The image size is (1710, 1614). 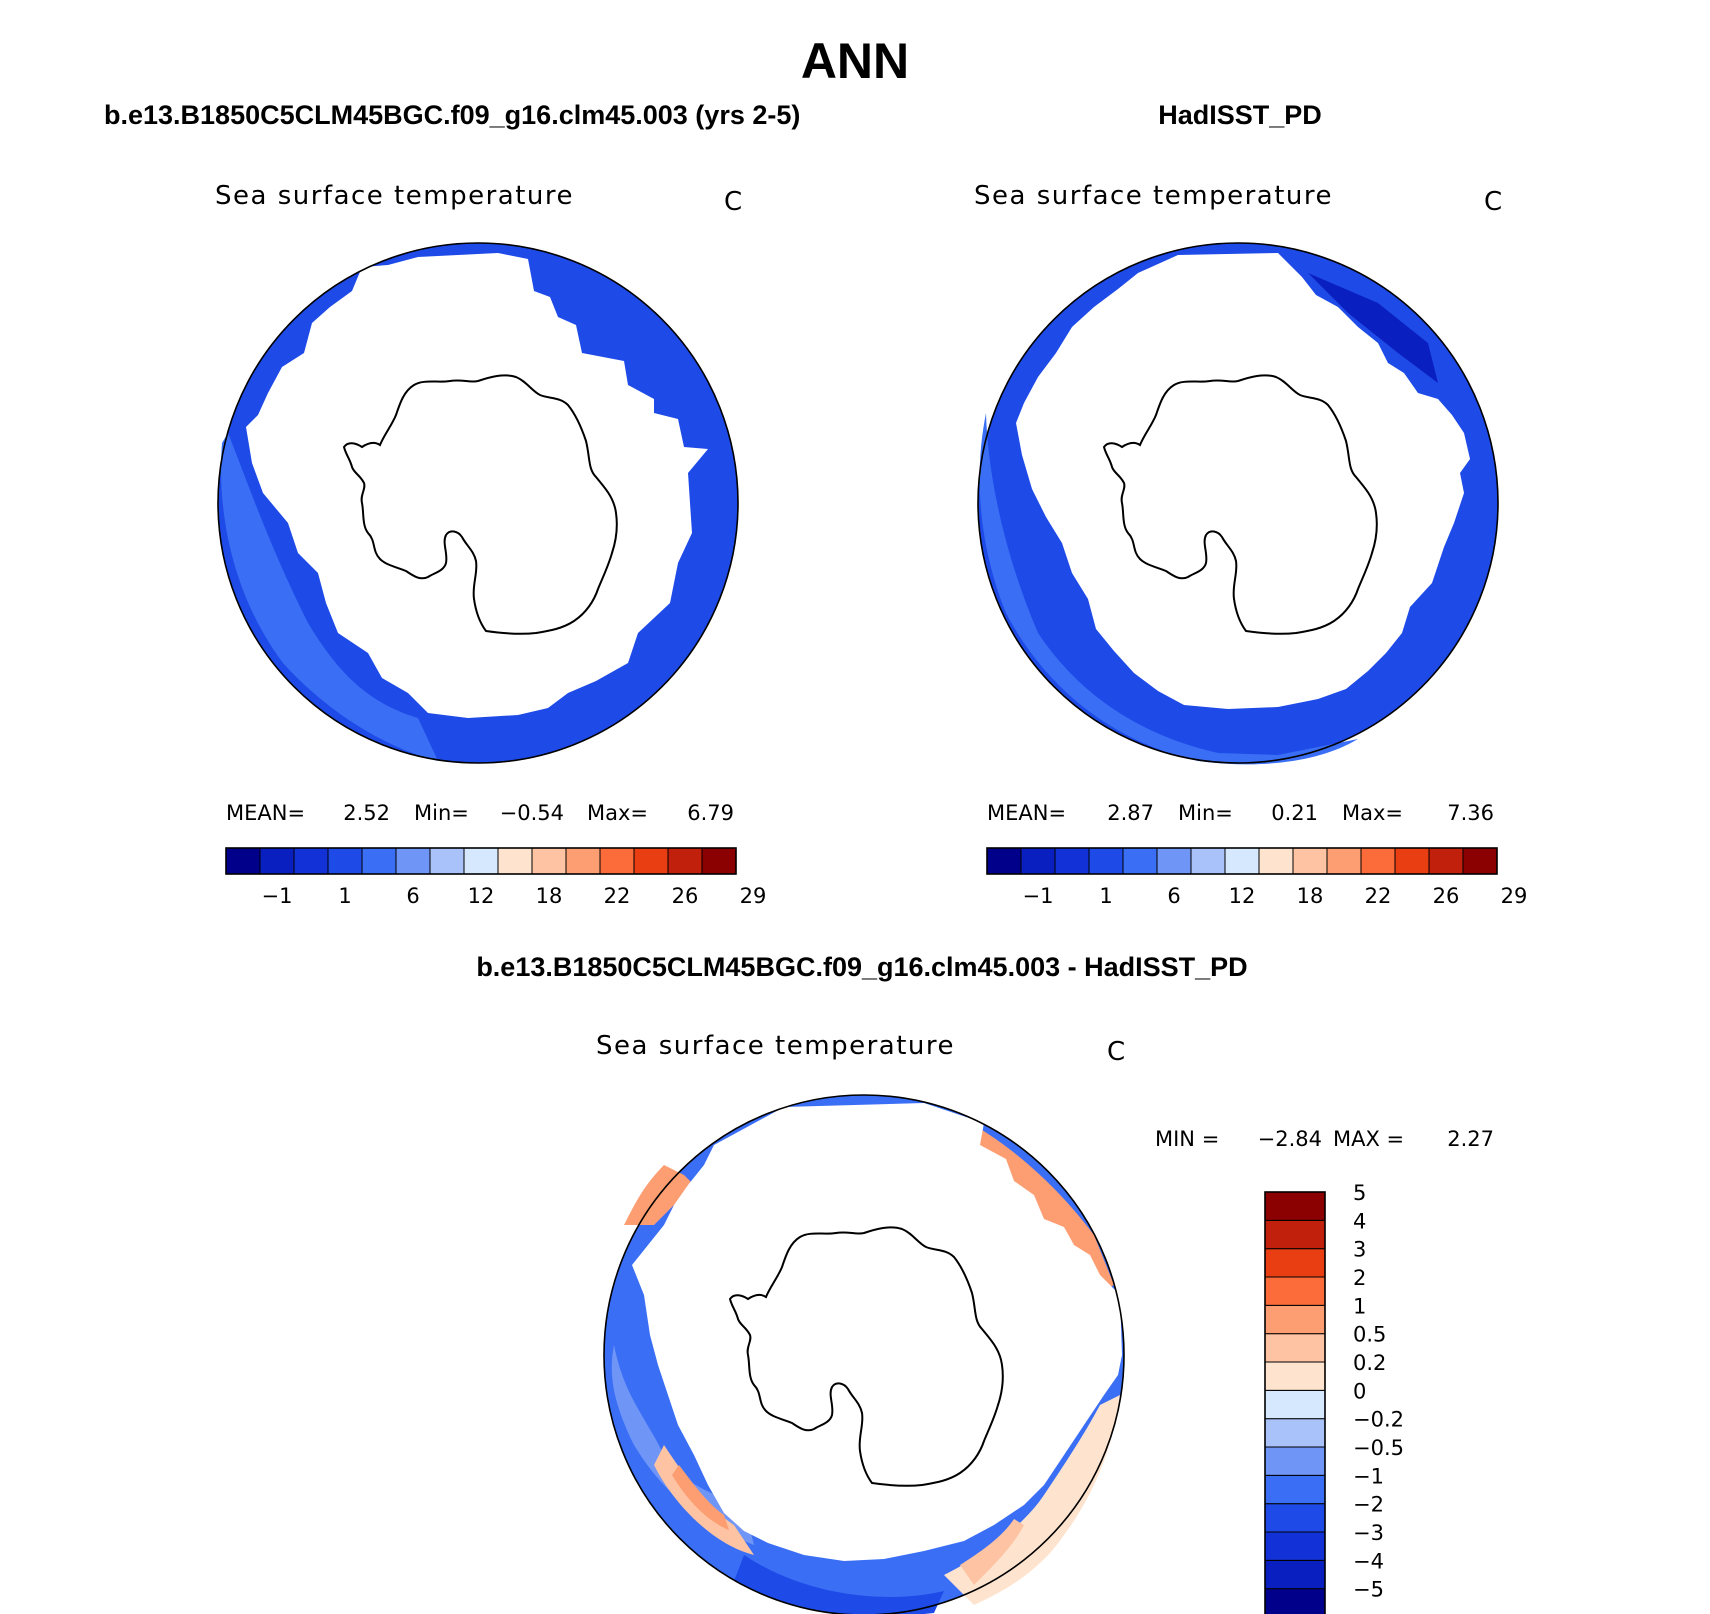 I want to click on min-value: −0.54, so click(x=532, y=813).